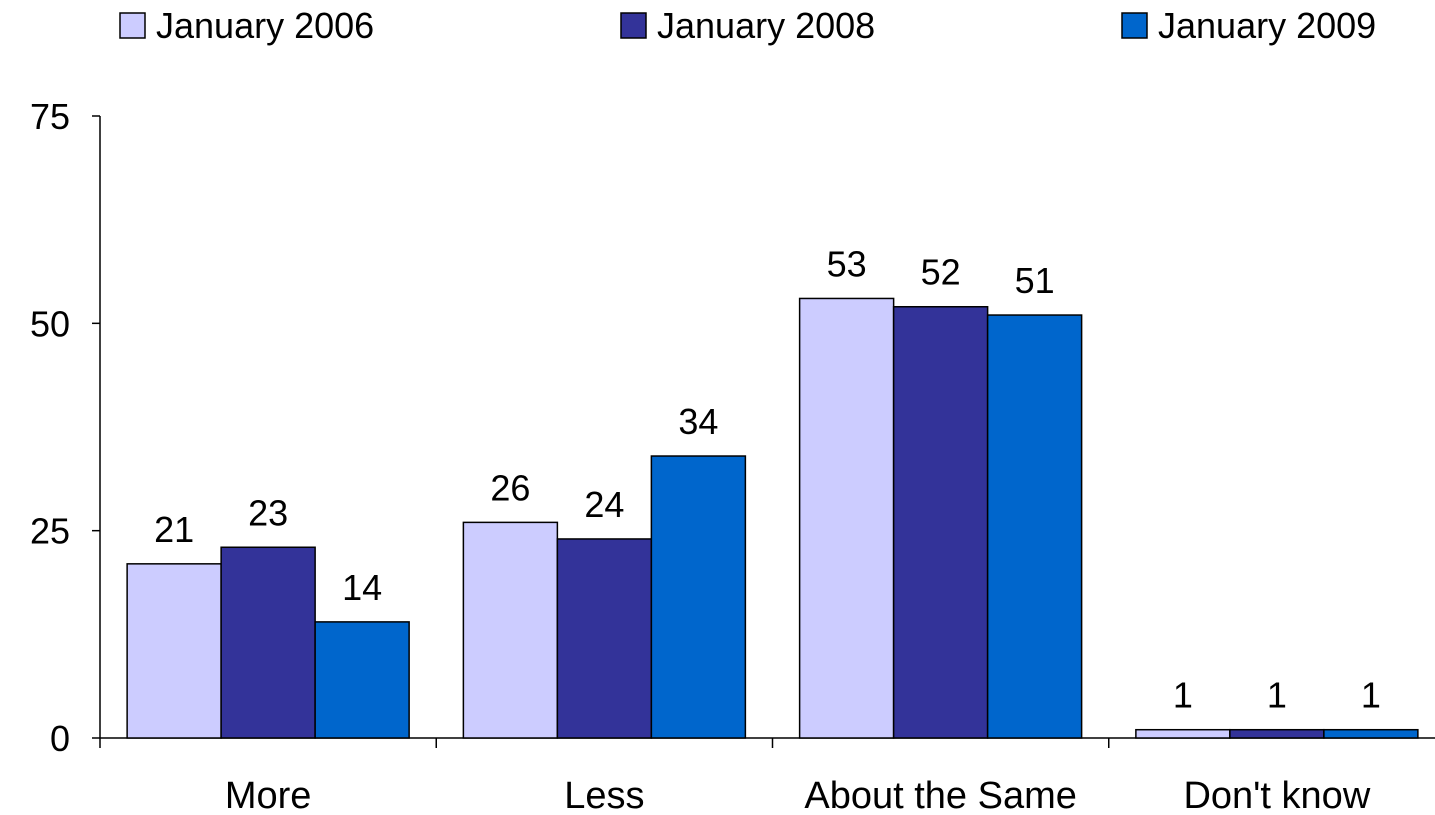  Describe the element at coordinates (766, 25) in the screenshot. I see `legend-label: January 2008` at that location.